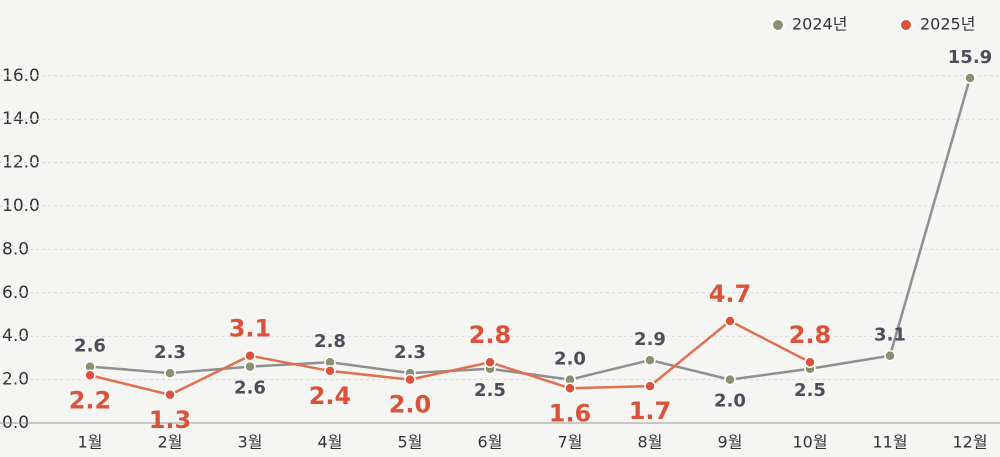 The width and height of the screenshot is (1000, 457). What do you see at coordinates (90, 400) in the screenshot?
I see `value-label: 2.2` at bounding box center [90, 400].